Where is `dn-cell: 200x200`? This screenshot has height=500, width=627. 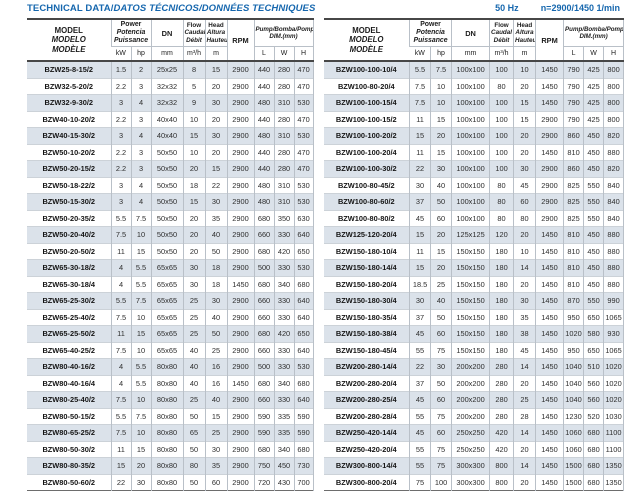 dn-cell: 200x200 is located at coordinates (470, 383).